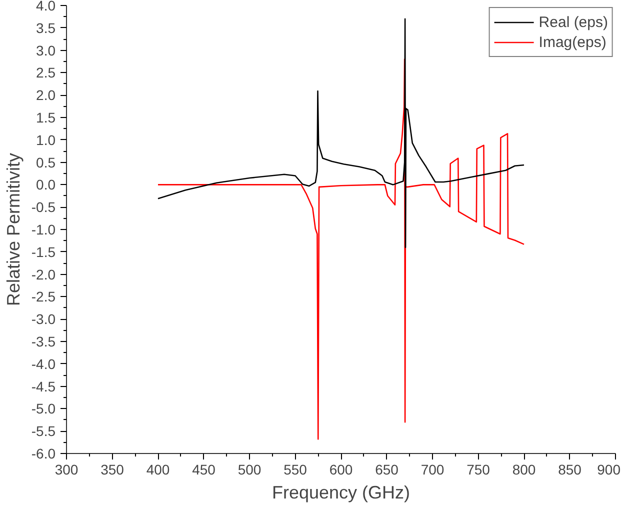  What do you see at coordinates (13, 229) in the screenshot?
I see `y-axis-title: Relative Permitivity` at bounding box center [13, 229].